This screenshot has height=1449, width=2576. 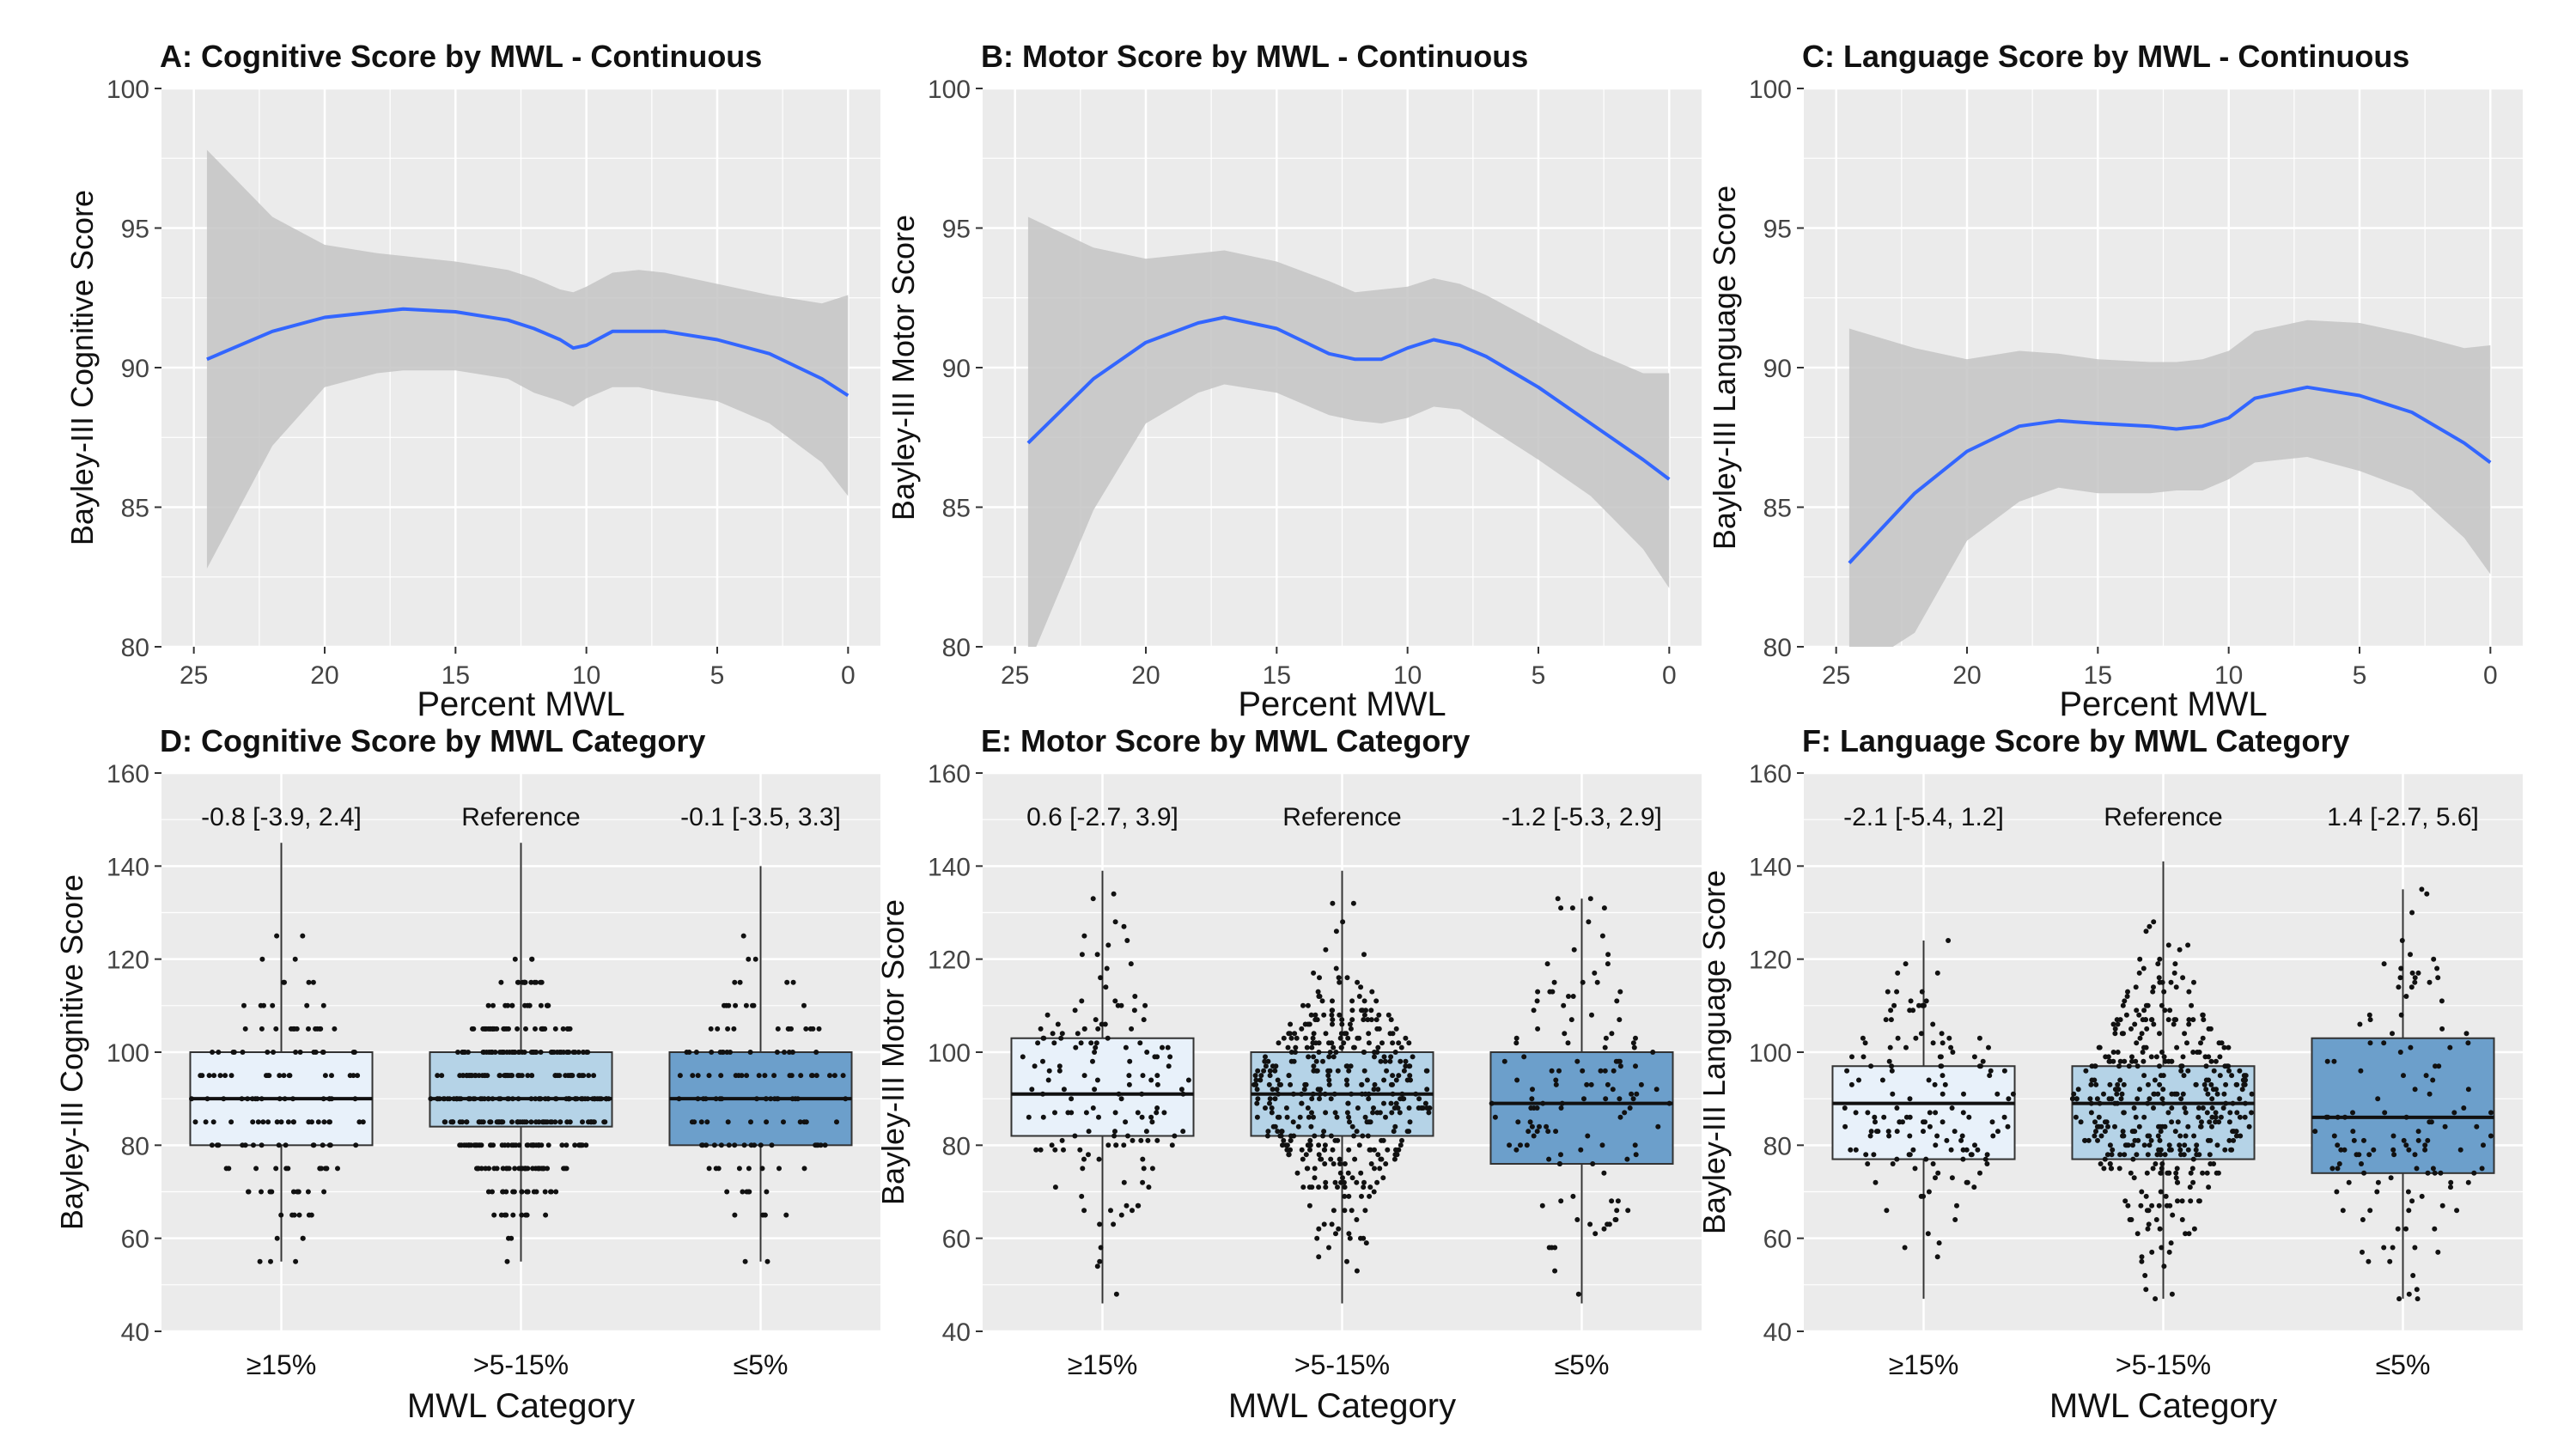 I want to click on y-tick-label: 140, so click(x=949, y=867).